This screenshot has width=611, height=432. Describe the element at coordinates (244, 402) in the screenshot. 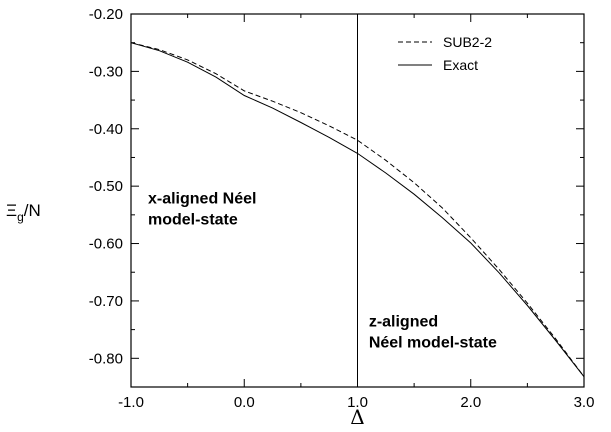

I see `x-tick-label: 0.0` at that location.